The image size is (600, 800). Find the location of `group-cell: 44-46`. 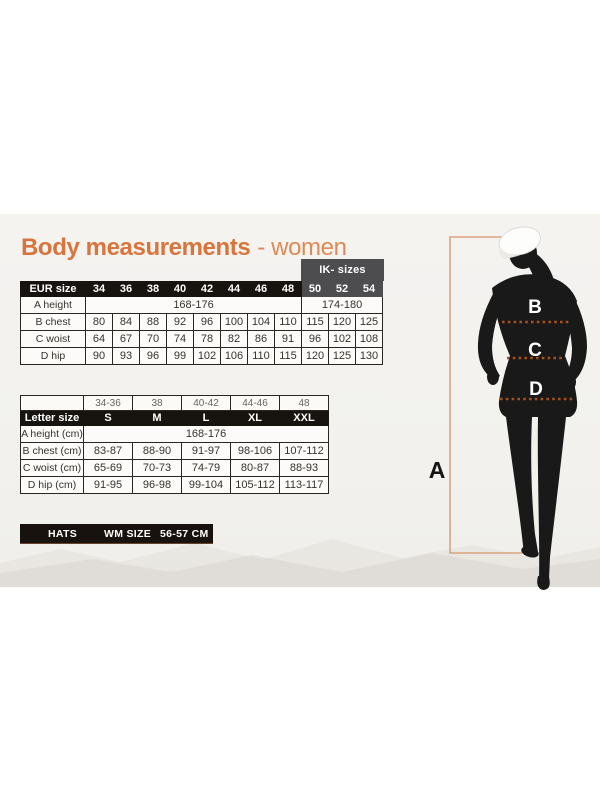

group-cell: 44-46 is located at coordinates (255, 403).